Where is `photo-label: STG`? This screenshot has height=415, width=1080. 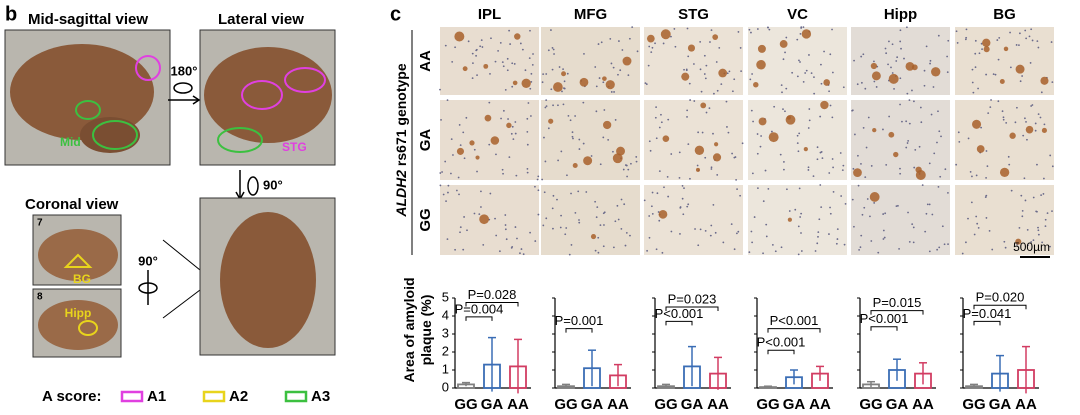 photo-label: STG is located at coordinates (294, 147).